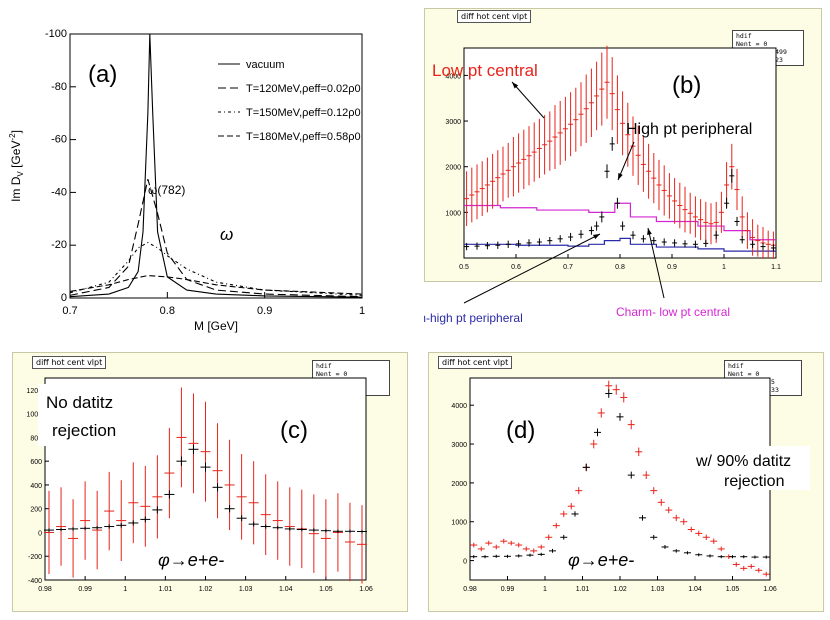 Image resolution: width=830 pixels, height=620 pixels. Describe the element at coordinates (16, 166) in the screenshot. I see `y-axis-label: Im DV [GeV-2]` at that location.